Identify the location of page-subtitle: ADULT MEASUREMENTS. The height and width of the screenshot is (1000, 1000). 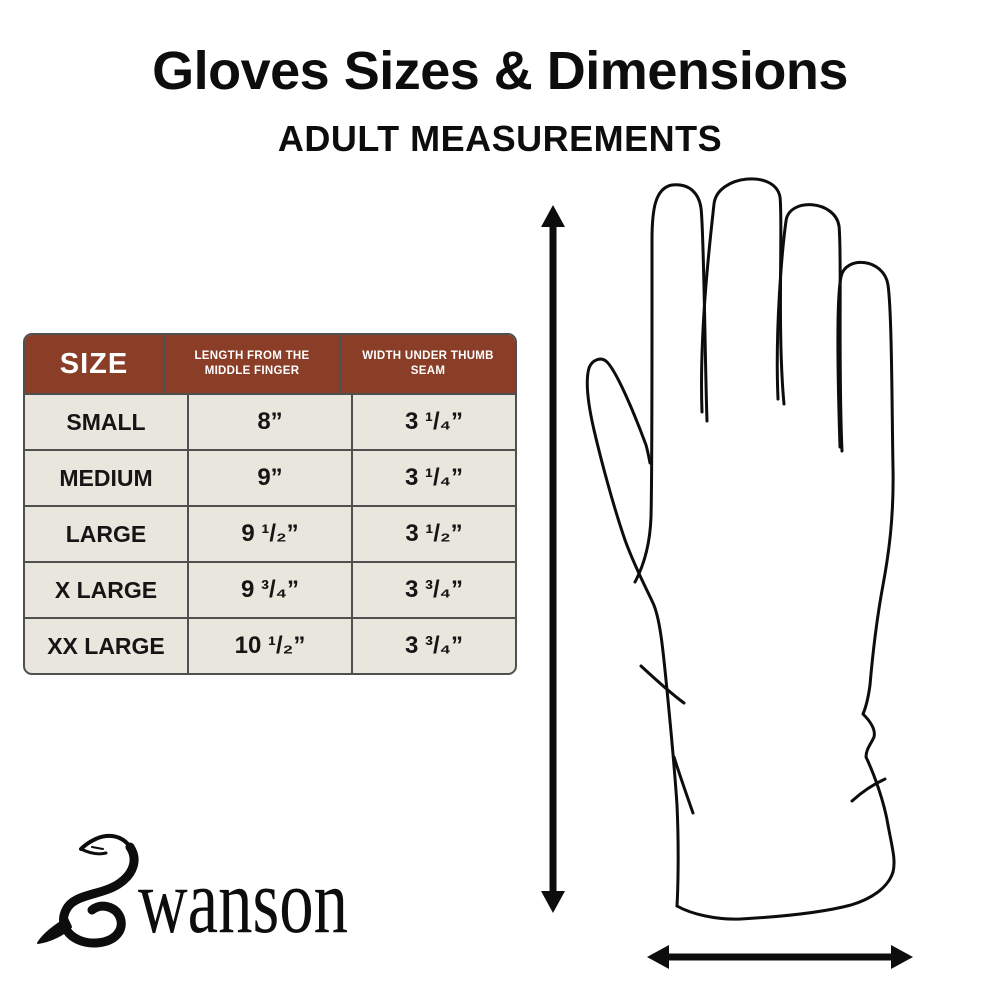
(500, 138).